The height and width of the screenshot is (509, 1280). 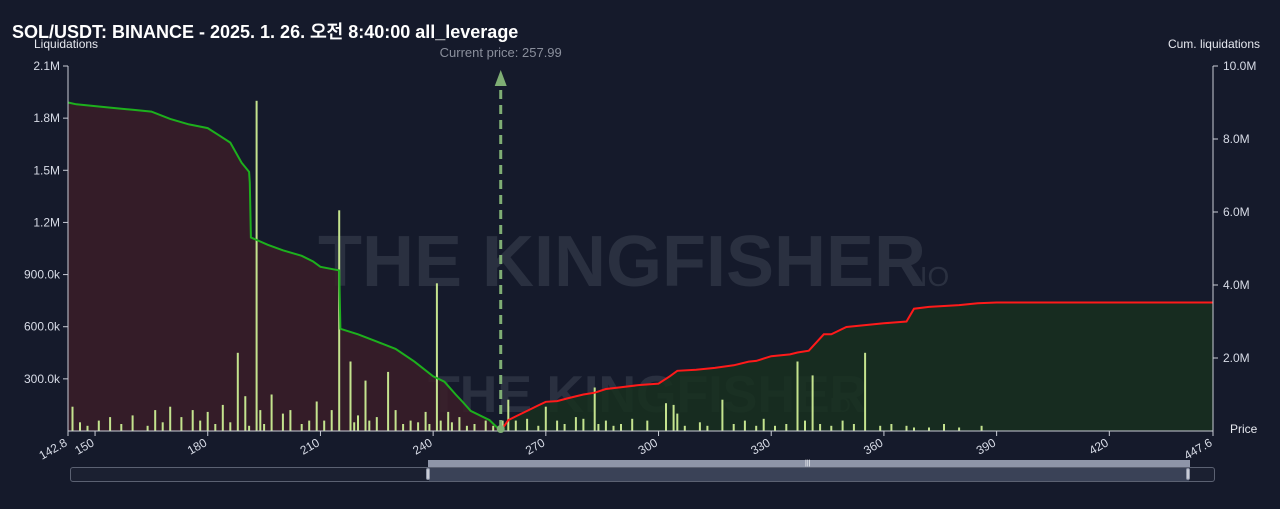 I want to click on y-right-tick-label: 10.0M, so click(x=1239, y=66).